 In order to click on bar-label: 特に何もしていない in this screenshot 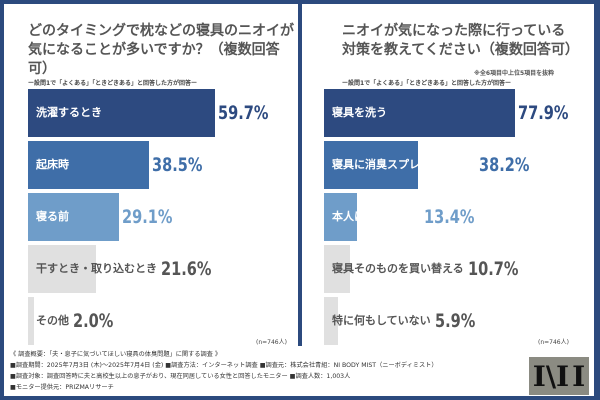, I will do `click(381, 320)`.